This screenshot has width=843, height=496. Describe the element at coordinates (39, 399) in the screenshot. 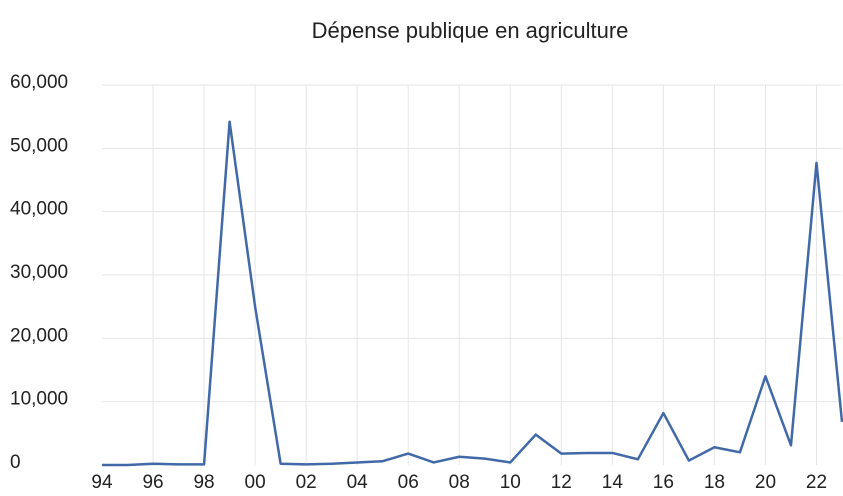

I see `y-tick-label: 10,000` at that location.